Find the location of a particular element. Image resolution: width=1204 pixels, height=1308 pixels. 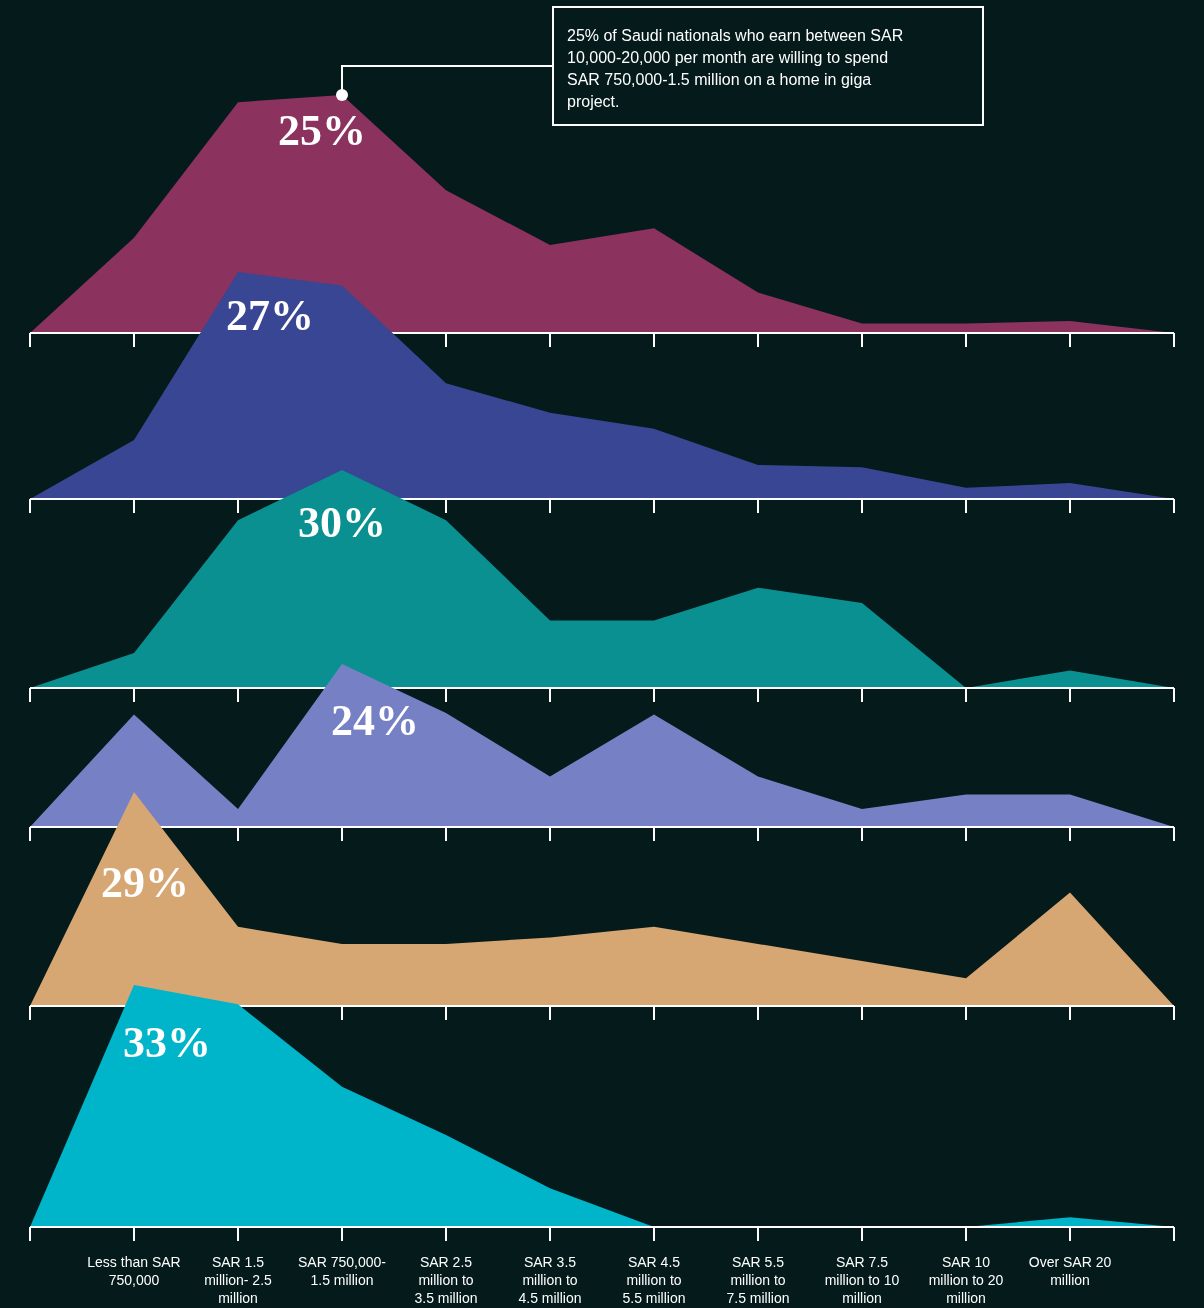

annotation: 30% is located at coordinates (342, 522).